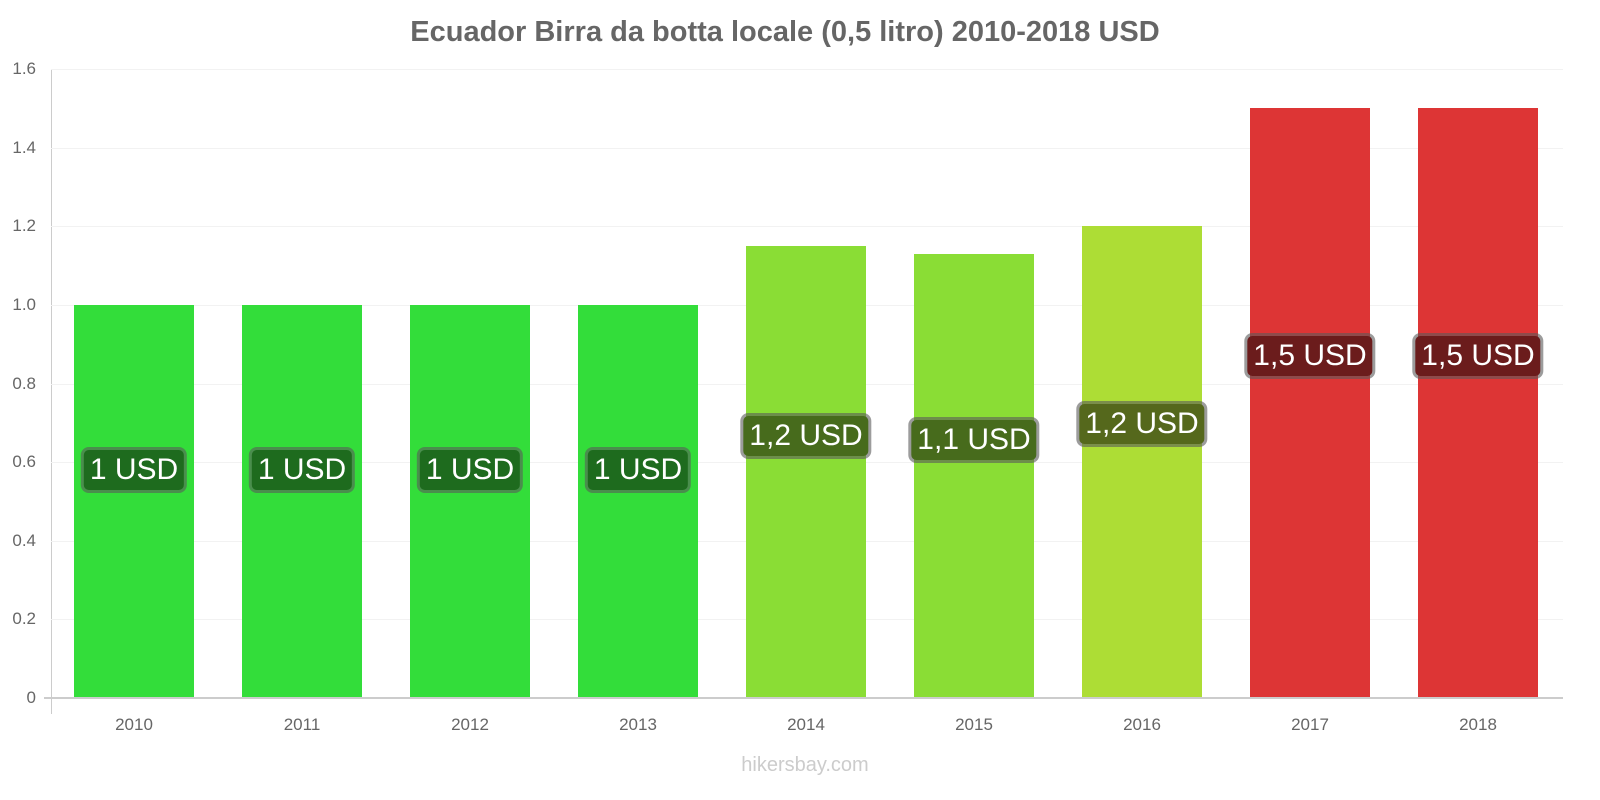 The image size is (1600, 800). Describe the element at coordinates (1310, 403) in the screenshot. I see `bar-2017: 1,5 USD` at that location.